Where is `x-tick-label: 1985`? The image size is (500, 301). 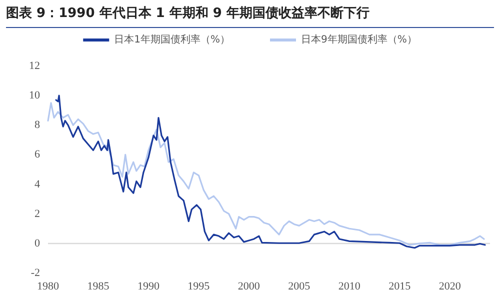
x-tick-label: 1985 is located at coordinates (98, 286).